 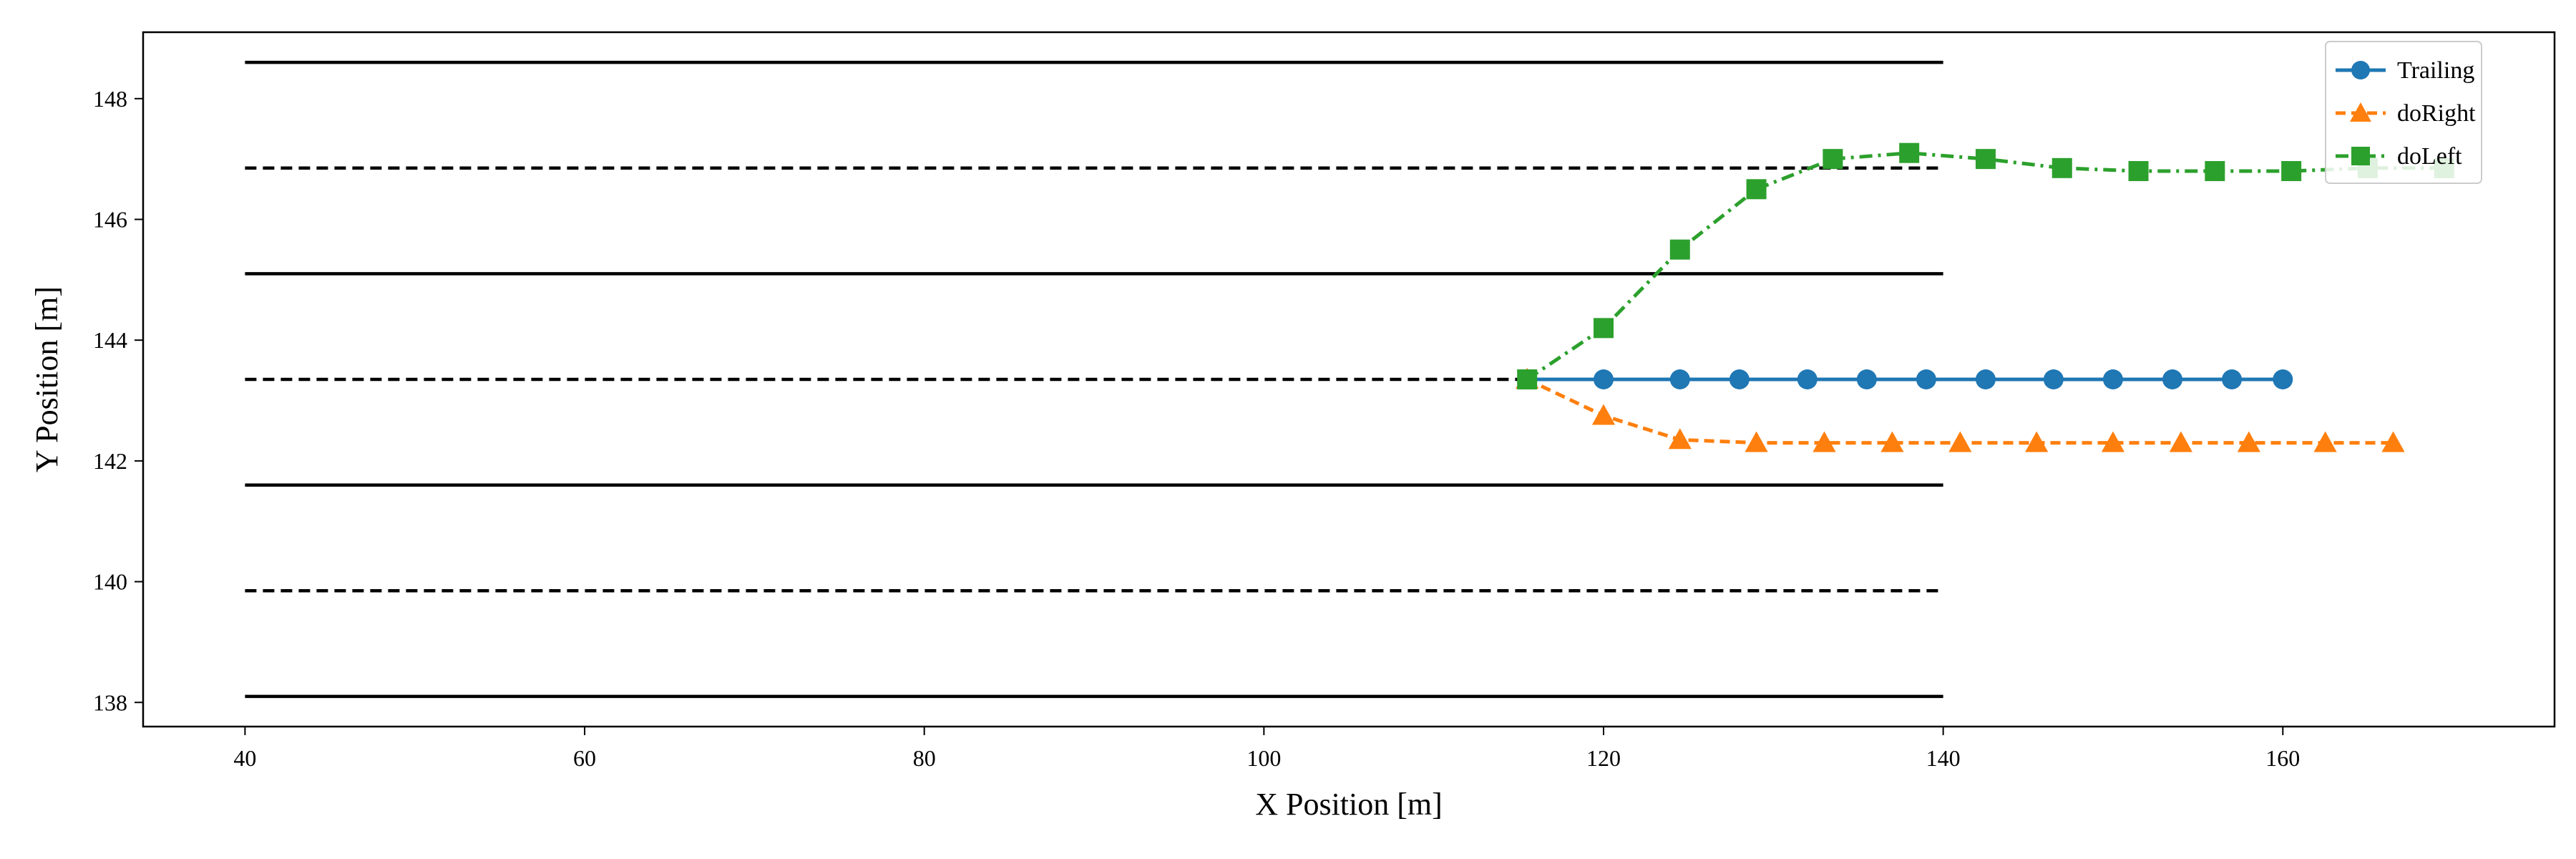 I want to click on series-doLeft, so click(x=1985, y=265).